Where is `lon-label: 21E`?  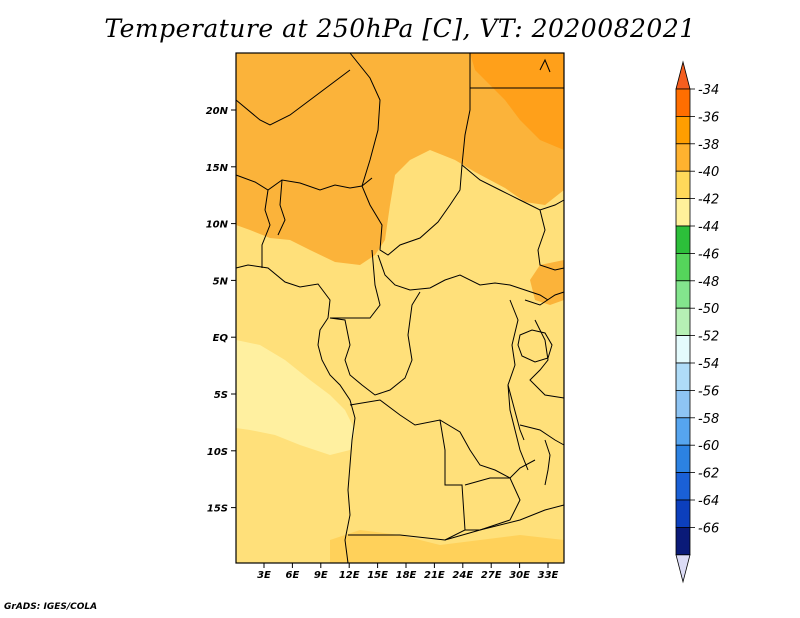
lon-label: 21E is located at coordinates (434, 575).